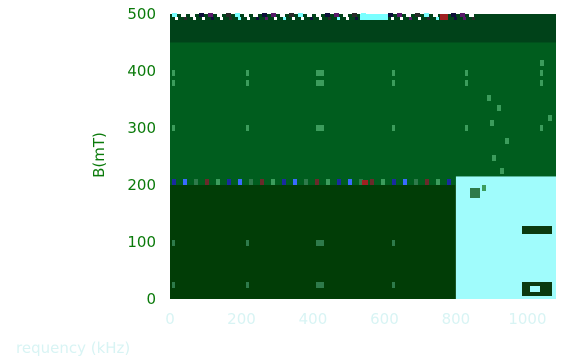 This screenshot has width=567, height=360. Describe the element at coordinates (141, 14) in the screenshot. I see `y-tick-label: 500` at that location.